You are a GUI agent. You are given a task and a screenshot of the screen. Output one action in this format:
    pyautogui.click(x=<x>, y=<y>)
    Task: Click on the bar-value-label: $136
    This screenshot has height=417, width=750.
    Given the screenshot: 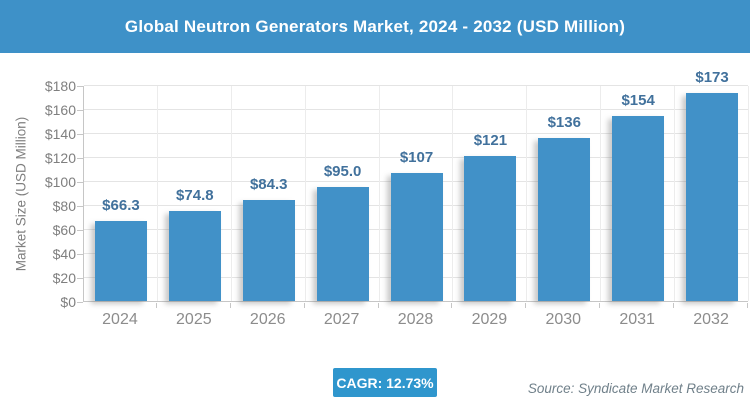 What is the action you would take?
    pyautogui.click(x=564, y=122)
    